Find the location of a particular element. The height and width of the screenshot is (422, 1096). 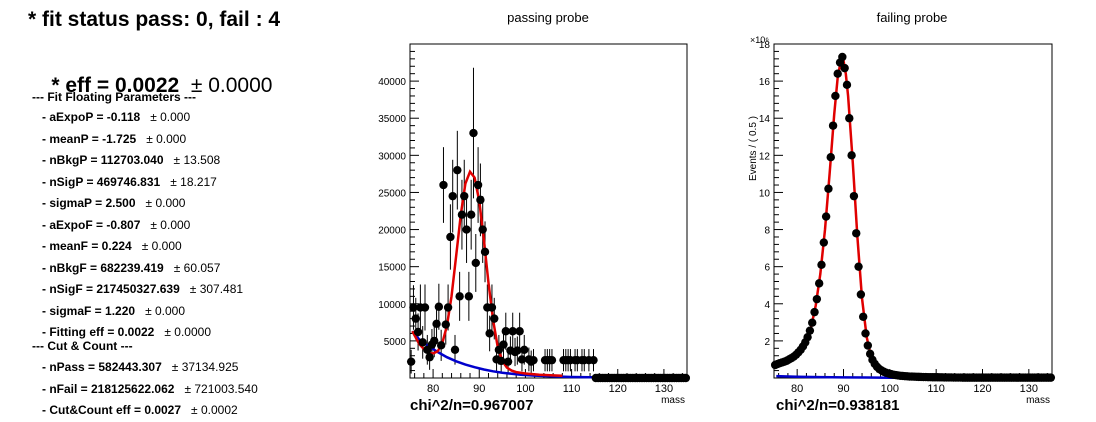

param-value: - meanF = 0.224 is located at coordinates (87, 246).